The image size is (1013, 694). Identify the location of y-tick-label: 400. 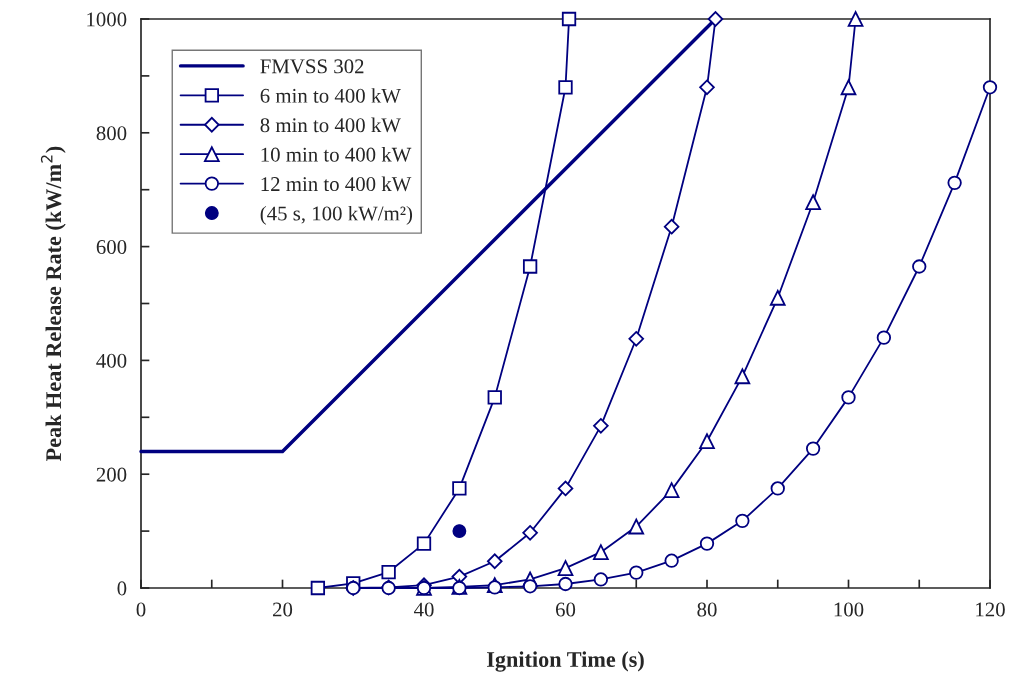
(111, 360).